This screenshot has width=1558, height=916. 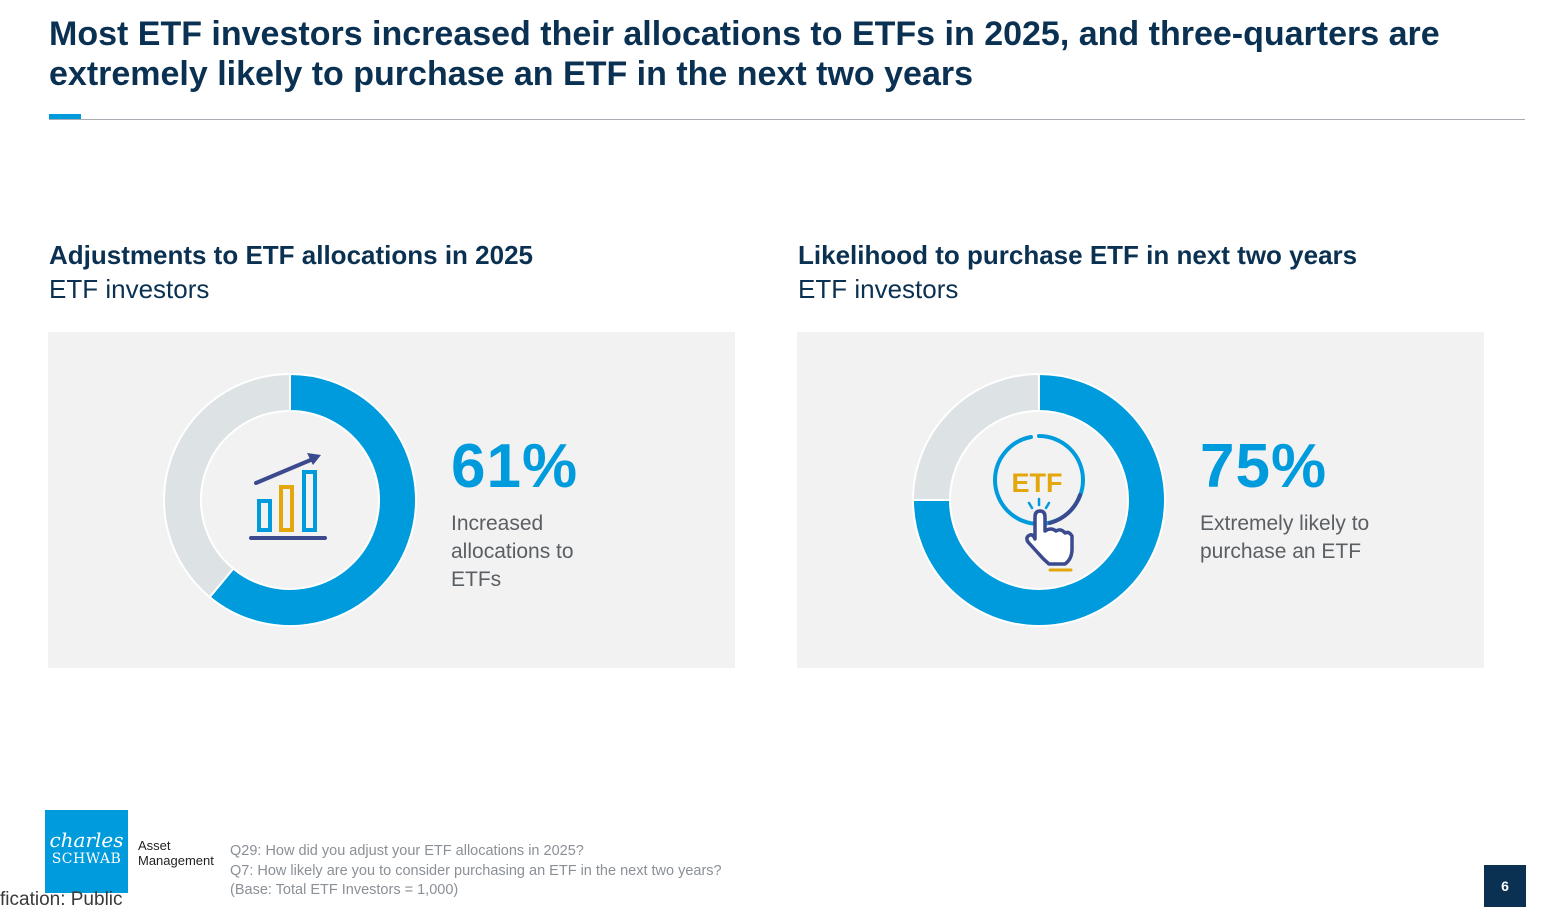 I want to click on icon-pointing-hand, so click(x=1049, y=537).